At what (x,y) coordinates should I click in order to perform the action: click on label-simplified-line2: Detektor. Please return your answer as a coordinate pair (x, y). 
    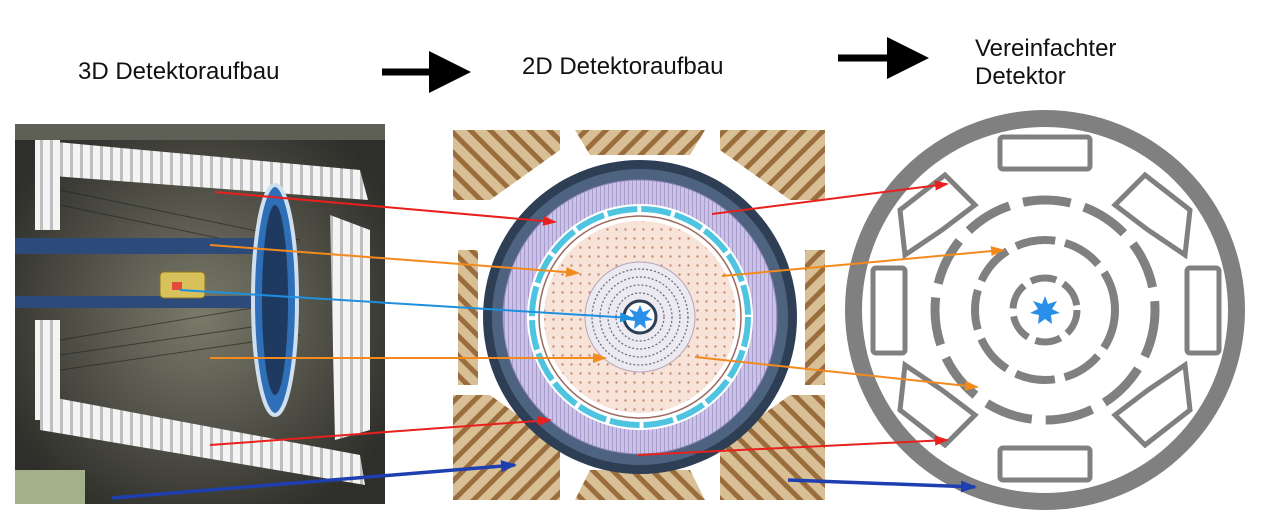
    Looking at the image, I should click on (1020, 76).